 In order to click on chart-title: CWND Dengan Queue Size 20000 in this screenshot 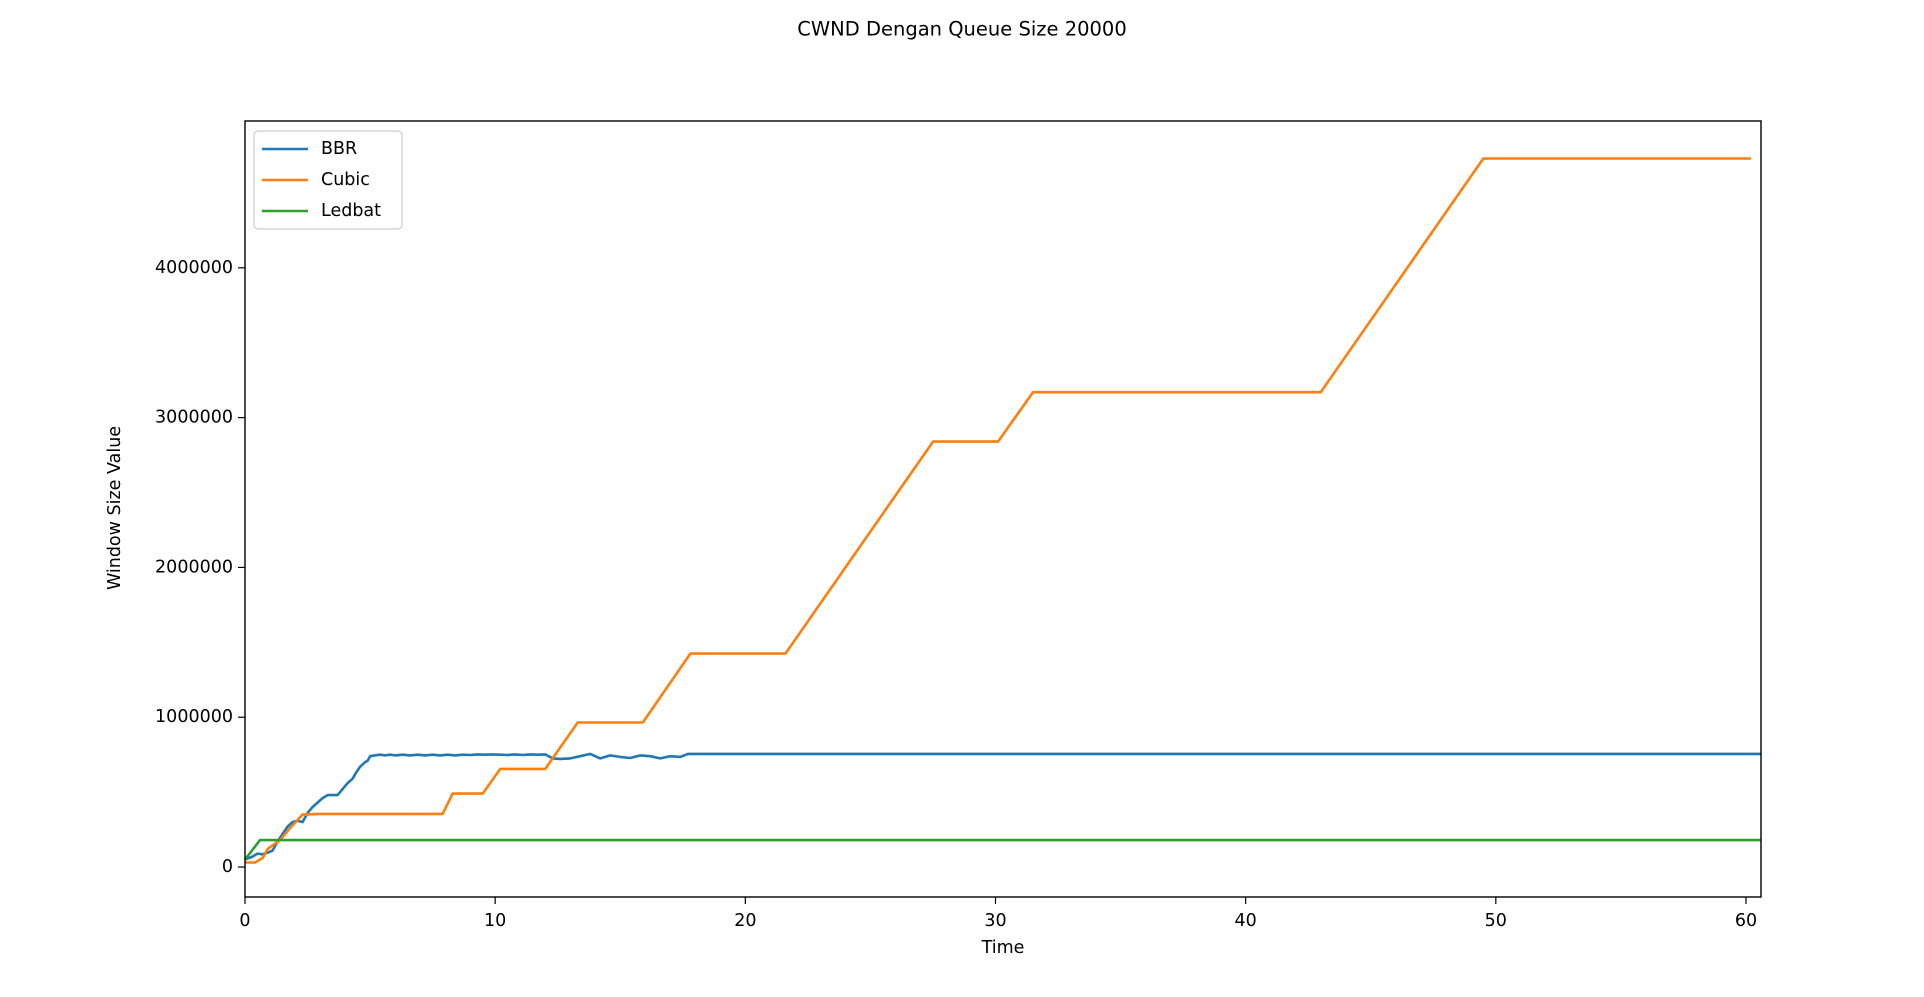, I will do `click(961, 29)`.